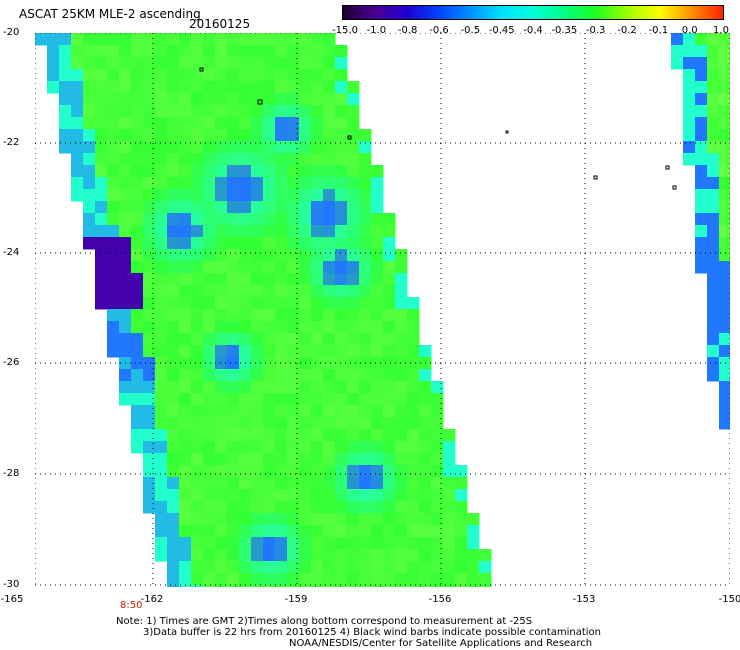 The height and width of the screenshot is (650, 740). What do you see at coordinates (11, 252) in the screenshot?
I see `latitude-label: -24` at bounding box center [11, 252].